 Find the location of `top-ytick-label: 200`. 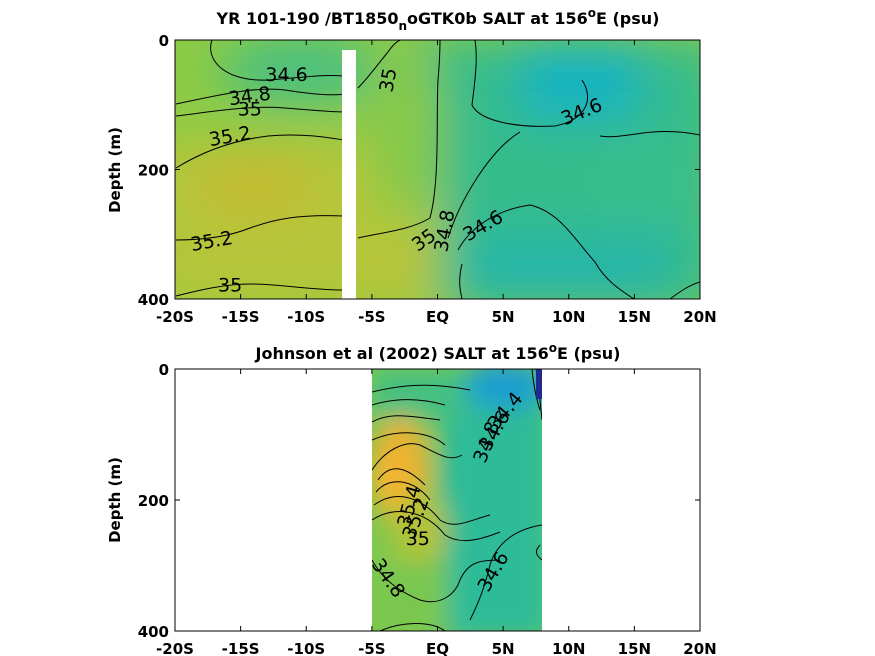

top-ytick-label: 200 is located at coordinates (153, 171).